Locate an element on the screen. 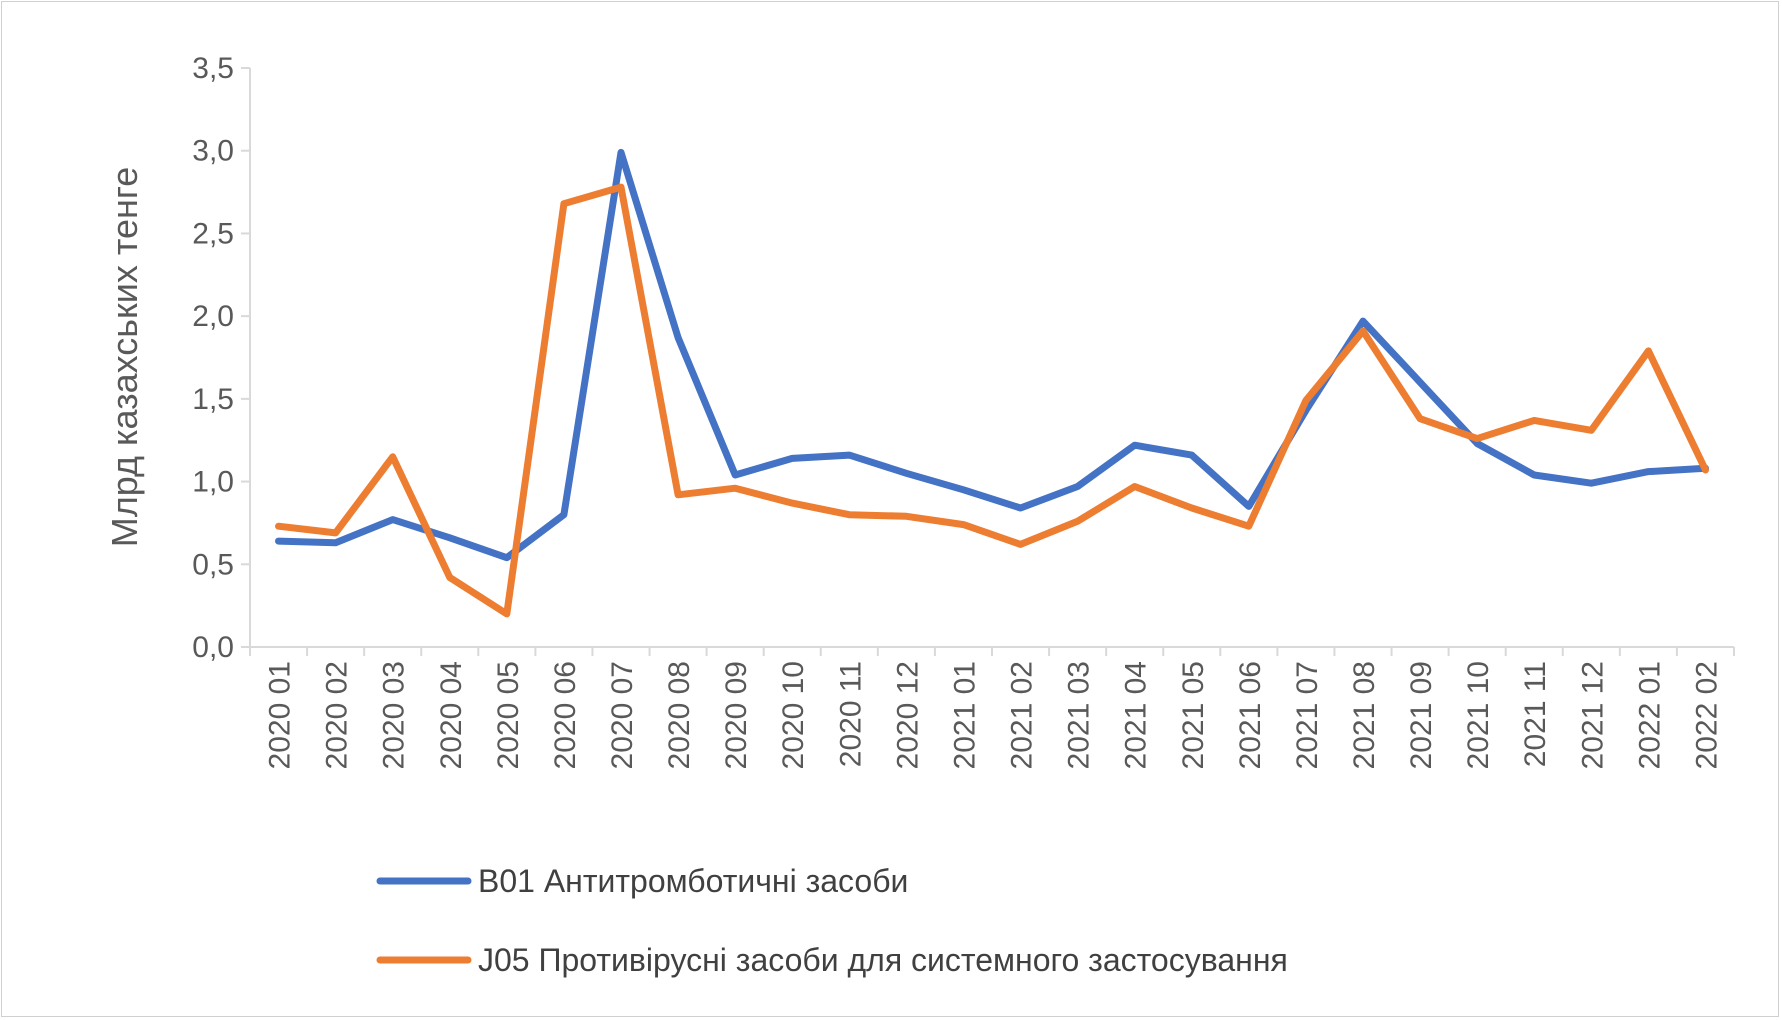 This screenshot has width=1782, height=1020. x-tick-label: 2021 07 is located at coordinates (1307, 715).